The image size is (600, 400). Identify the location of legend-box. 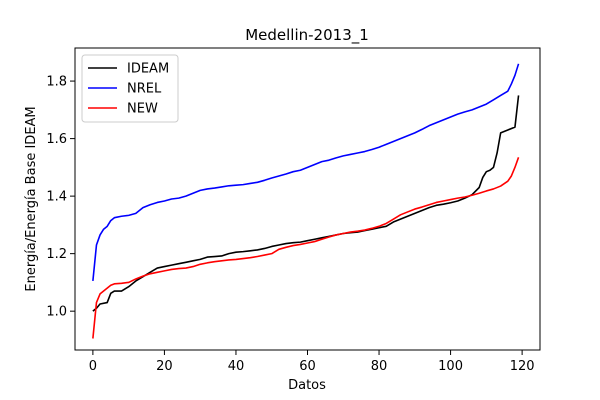
(130, 88).